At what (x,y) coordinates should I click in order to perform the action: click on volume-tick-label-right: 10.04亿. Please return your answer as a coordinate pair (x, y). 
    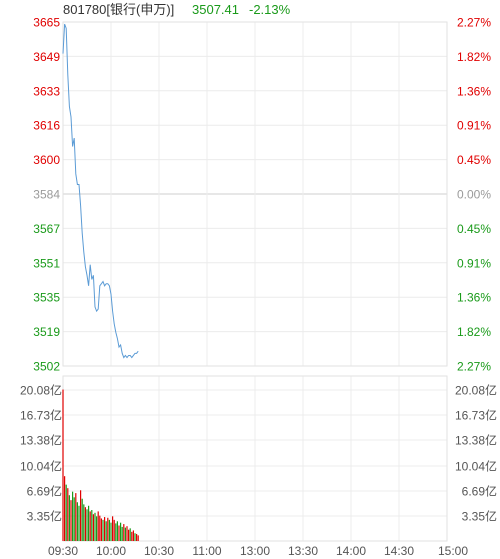
    Looking at the image, I should click on (476, 466).